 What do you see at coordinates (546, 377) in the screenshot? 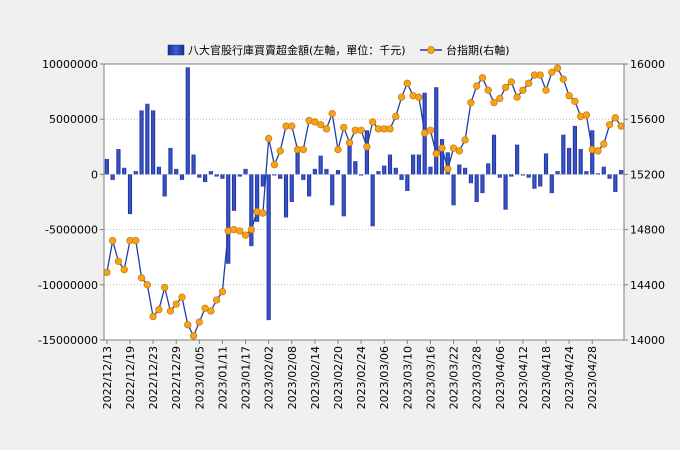
I see `x-tick-label: 2023/04/18` at bounding box center [546, 377].